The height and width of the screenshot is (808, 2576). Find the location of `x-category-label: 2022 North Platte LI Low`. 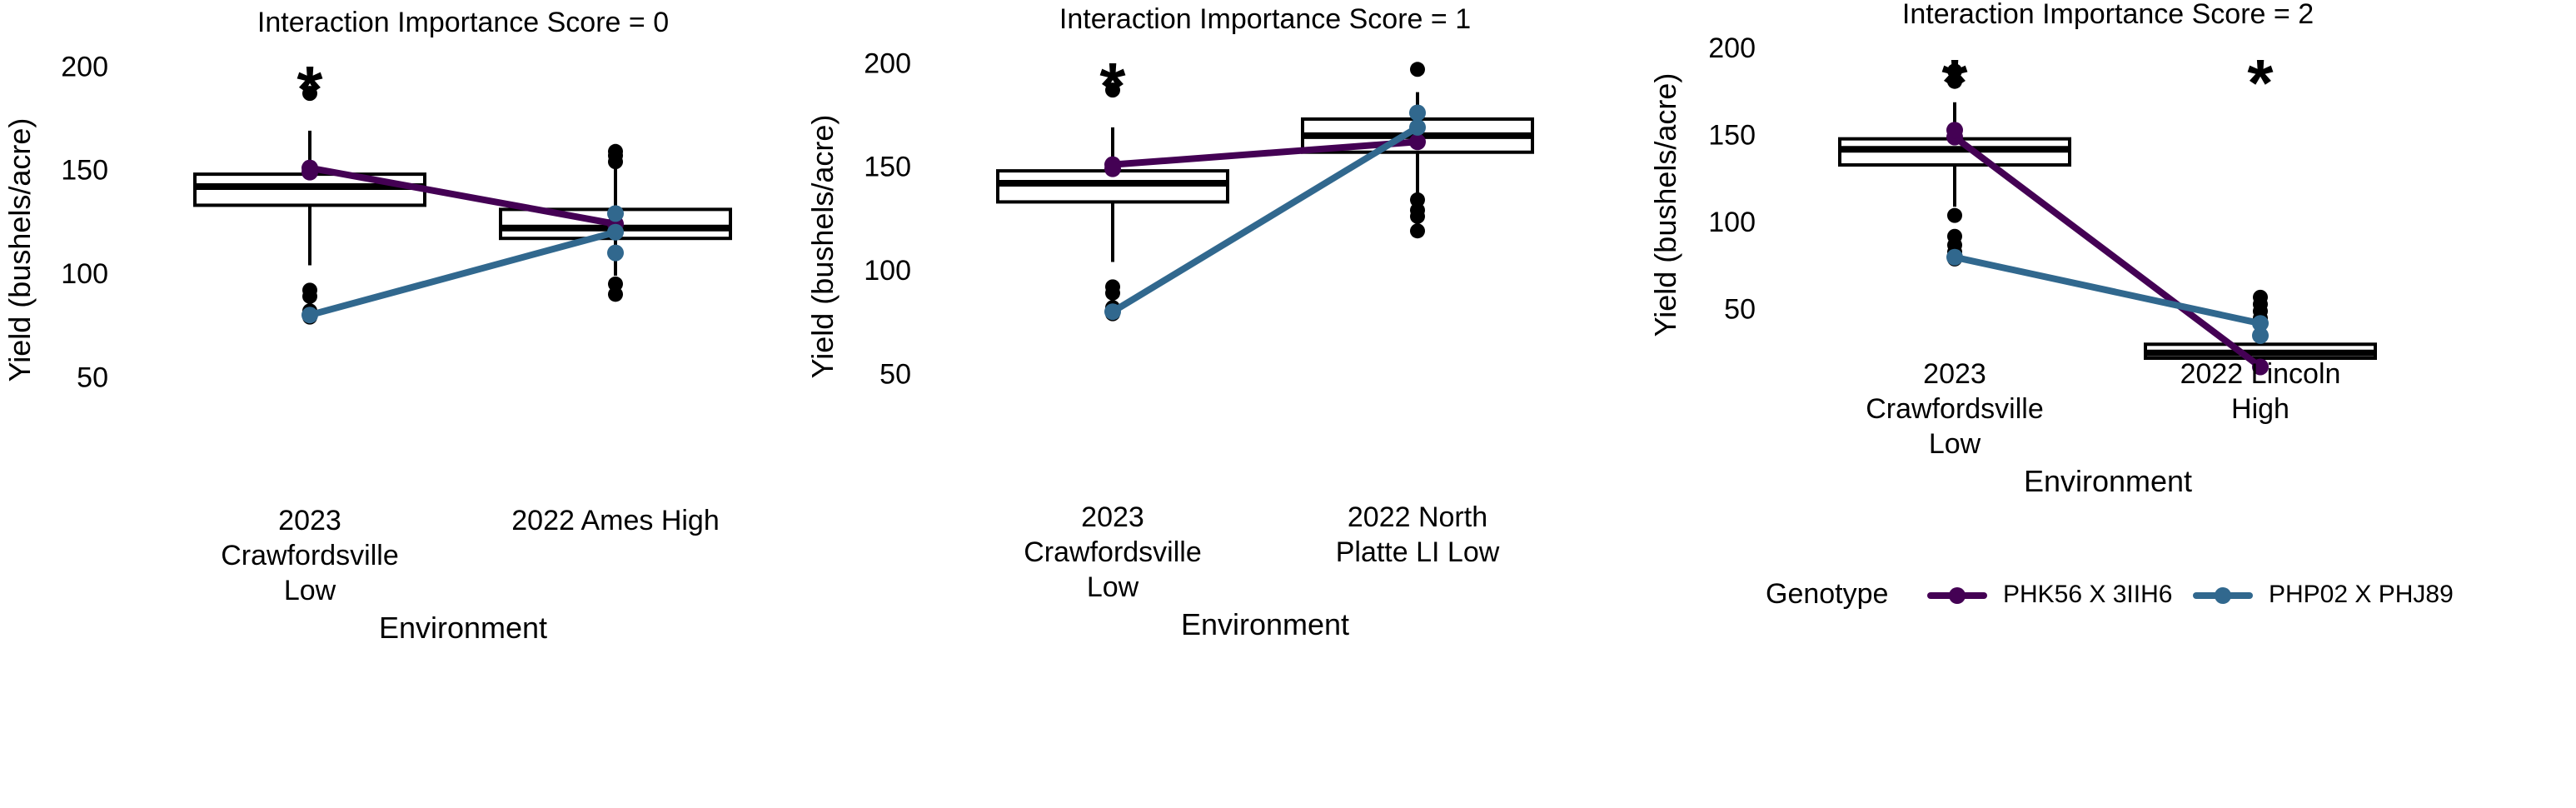

x-category-label: 2022 North Platte LI Low is located at coordinates (1418, 534).